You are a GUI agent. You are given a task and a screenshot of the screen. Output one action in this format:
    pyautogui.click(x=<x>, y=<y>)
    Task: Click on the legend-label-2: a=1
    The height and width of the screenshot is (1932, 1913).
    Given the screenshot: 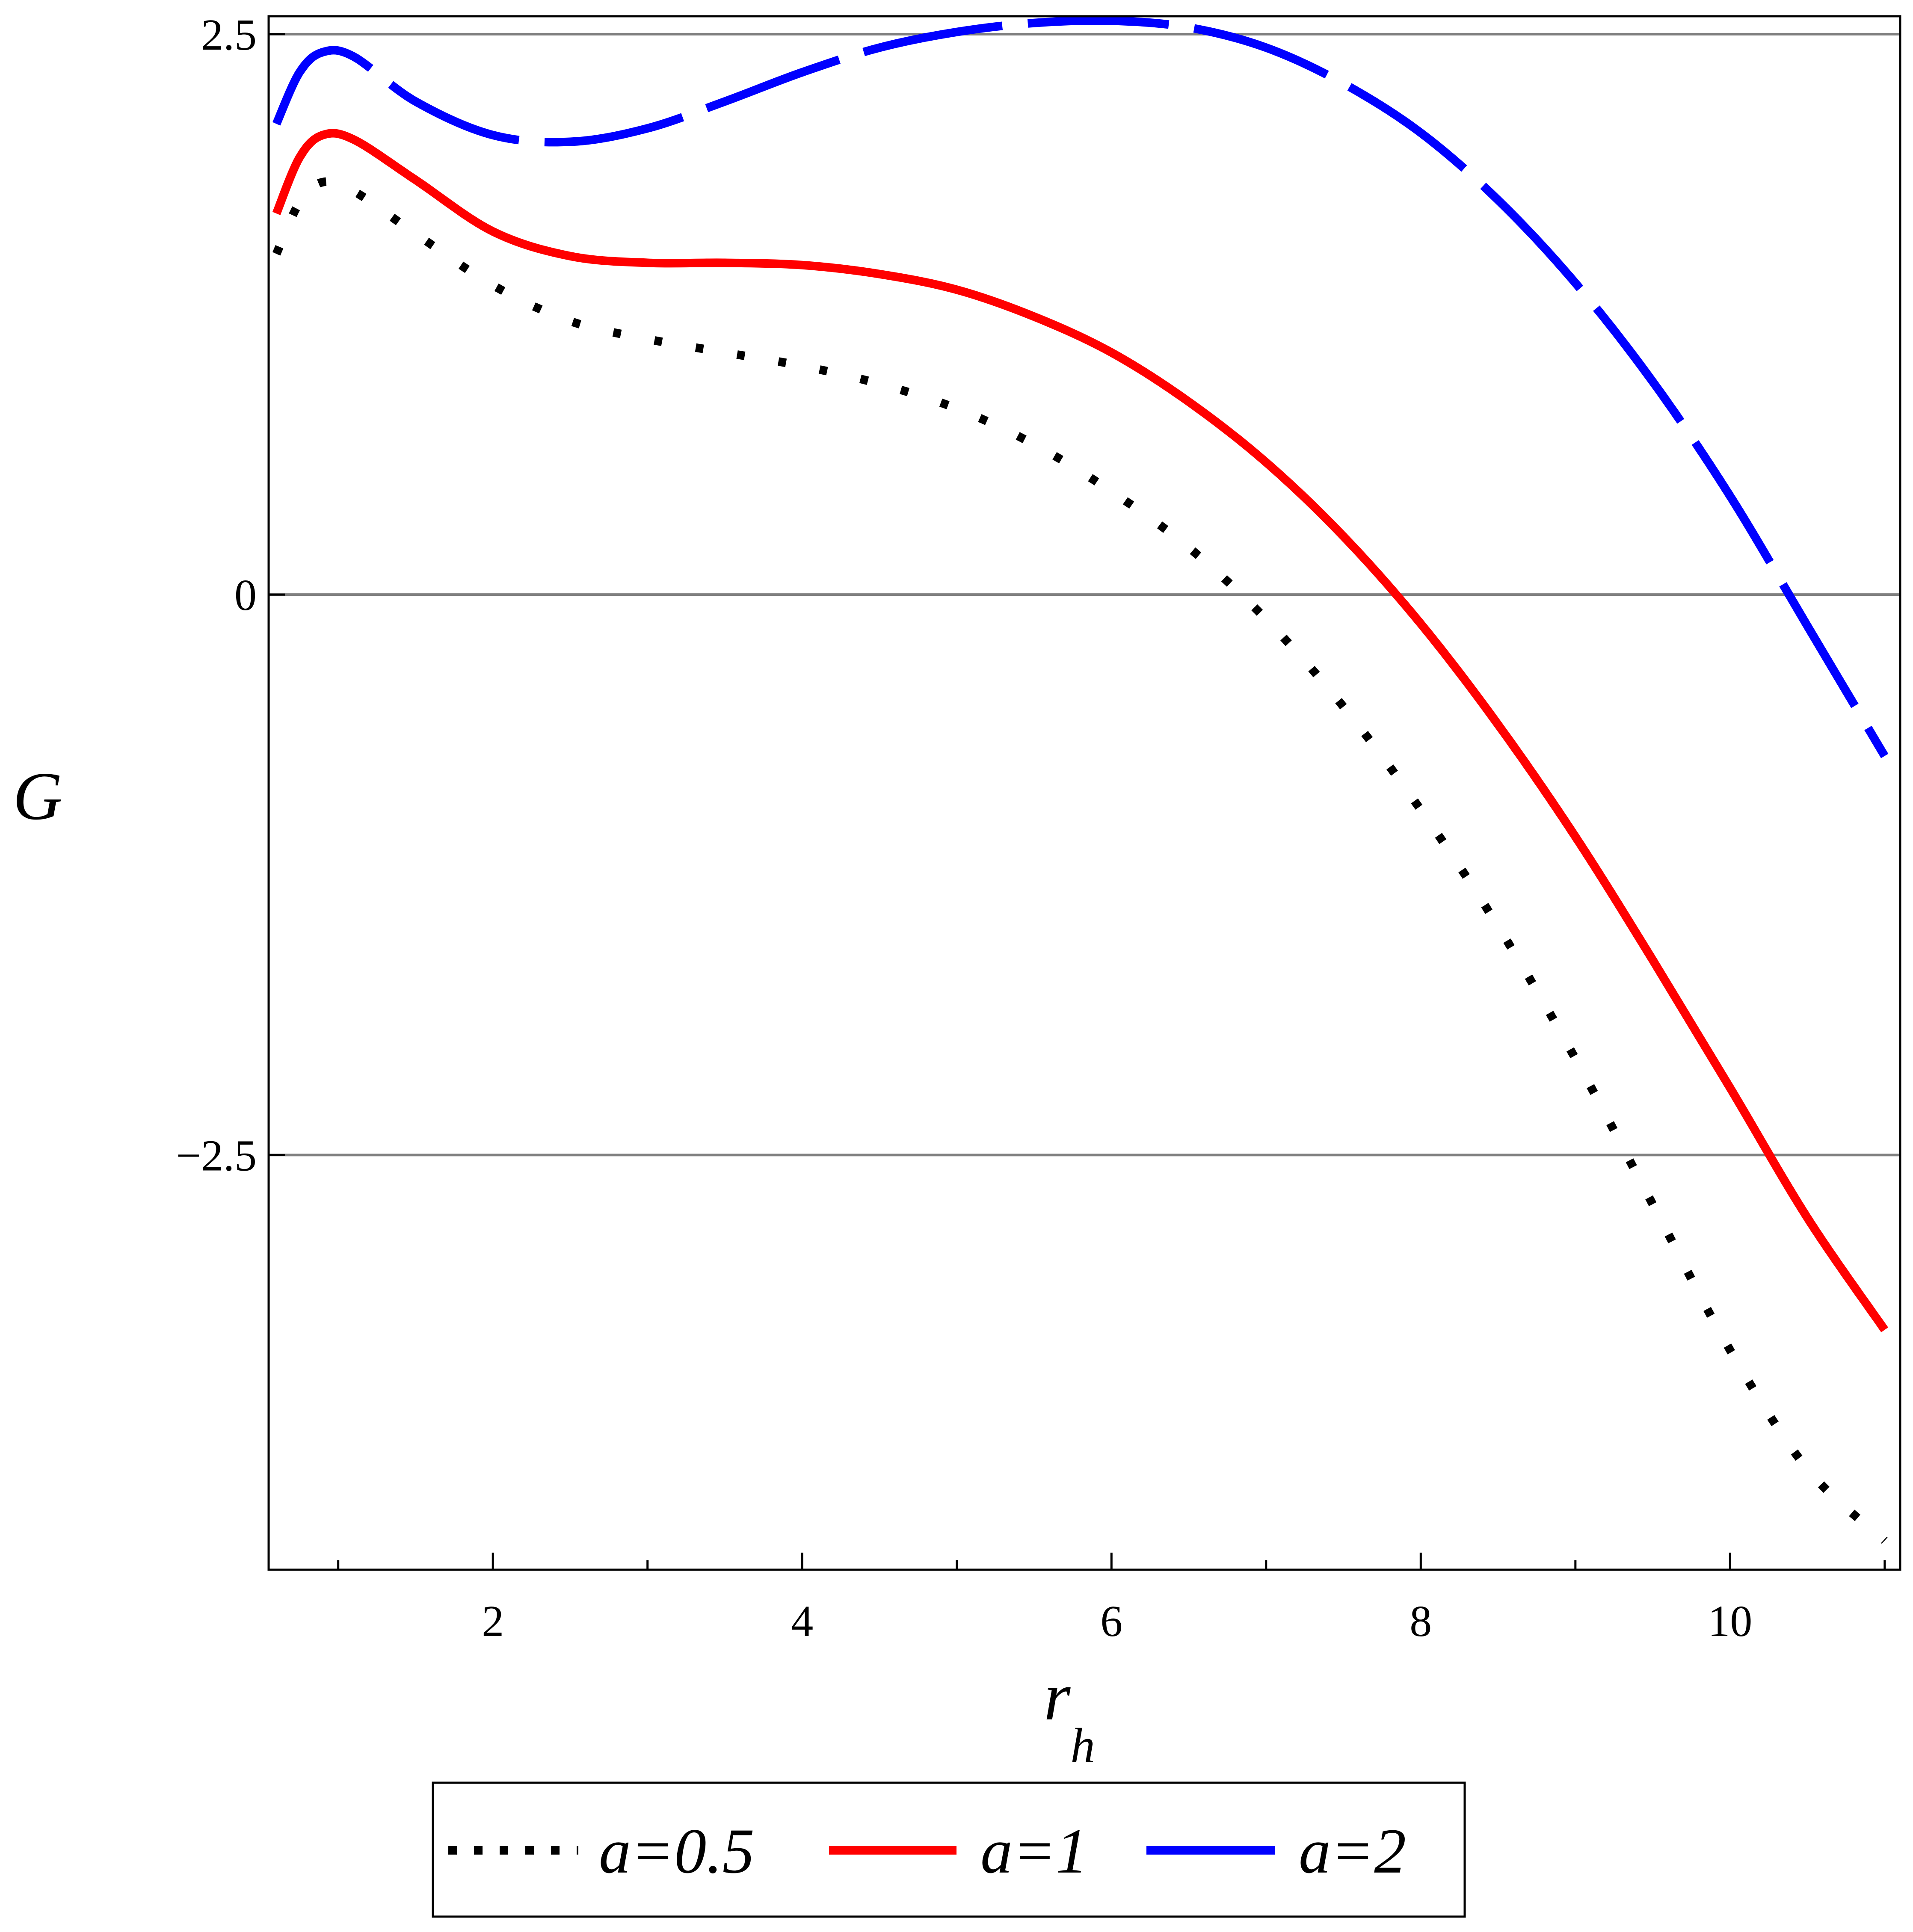 What is the action you would take?
    pyautogui.click(x=1034, y=1851)
    